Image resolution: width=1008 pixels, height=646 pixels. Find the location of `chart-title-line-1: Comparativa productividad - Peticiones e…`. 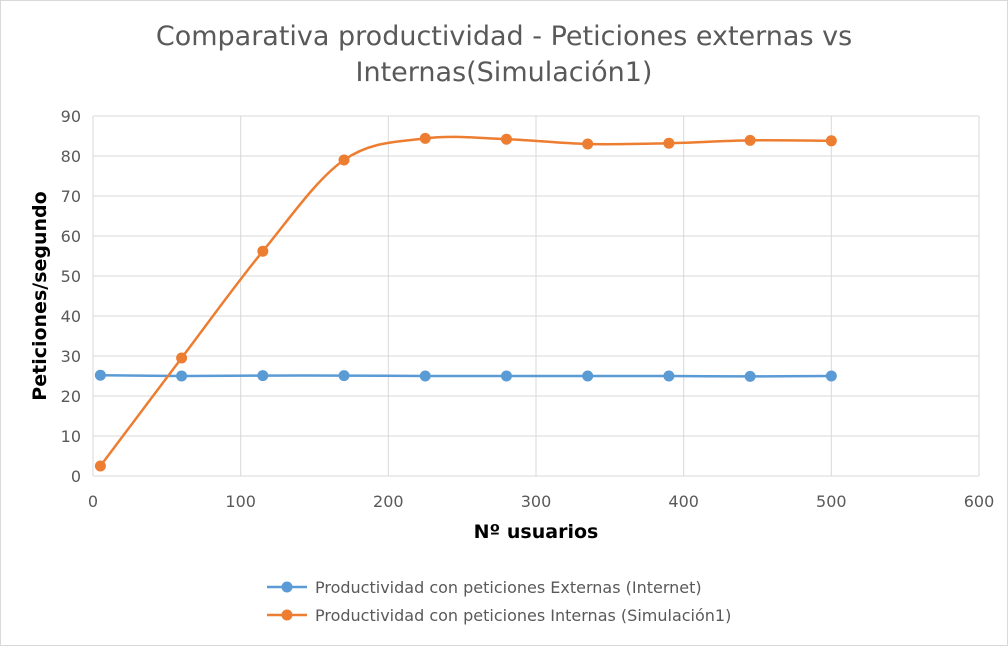

chart-title-line-1: Comparativa productividad - Peticiones e… is located at coordinates (504, 36).